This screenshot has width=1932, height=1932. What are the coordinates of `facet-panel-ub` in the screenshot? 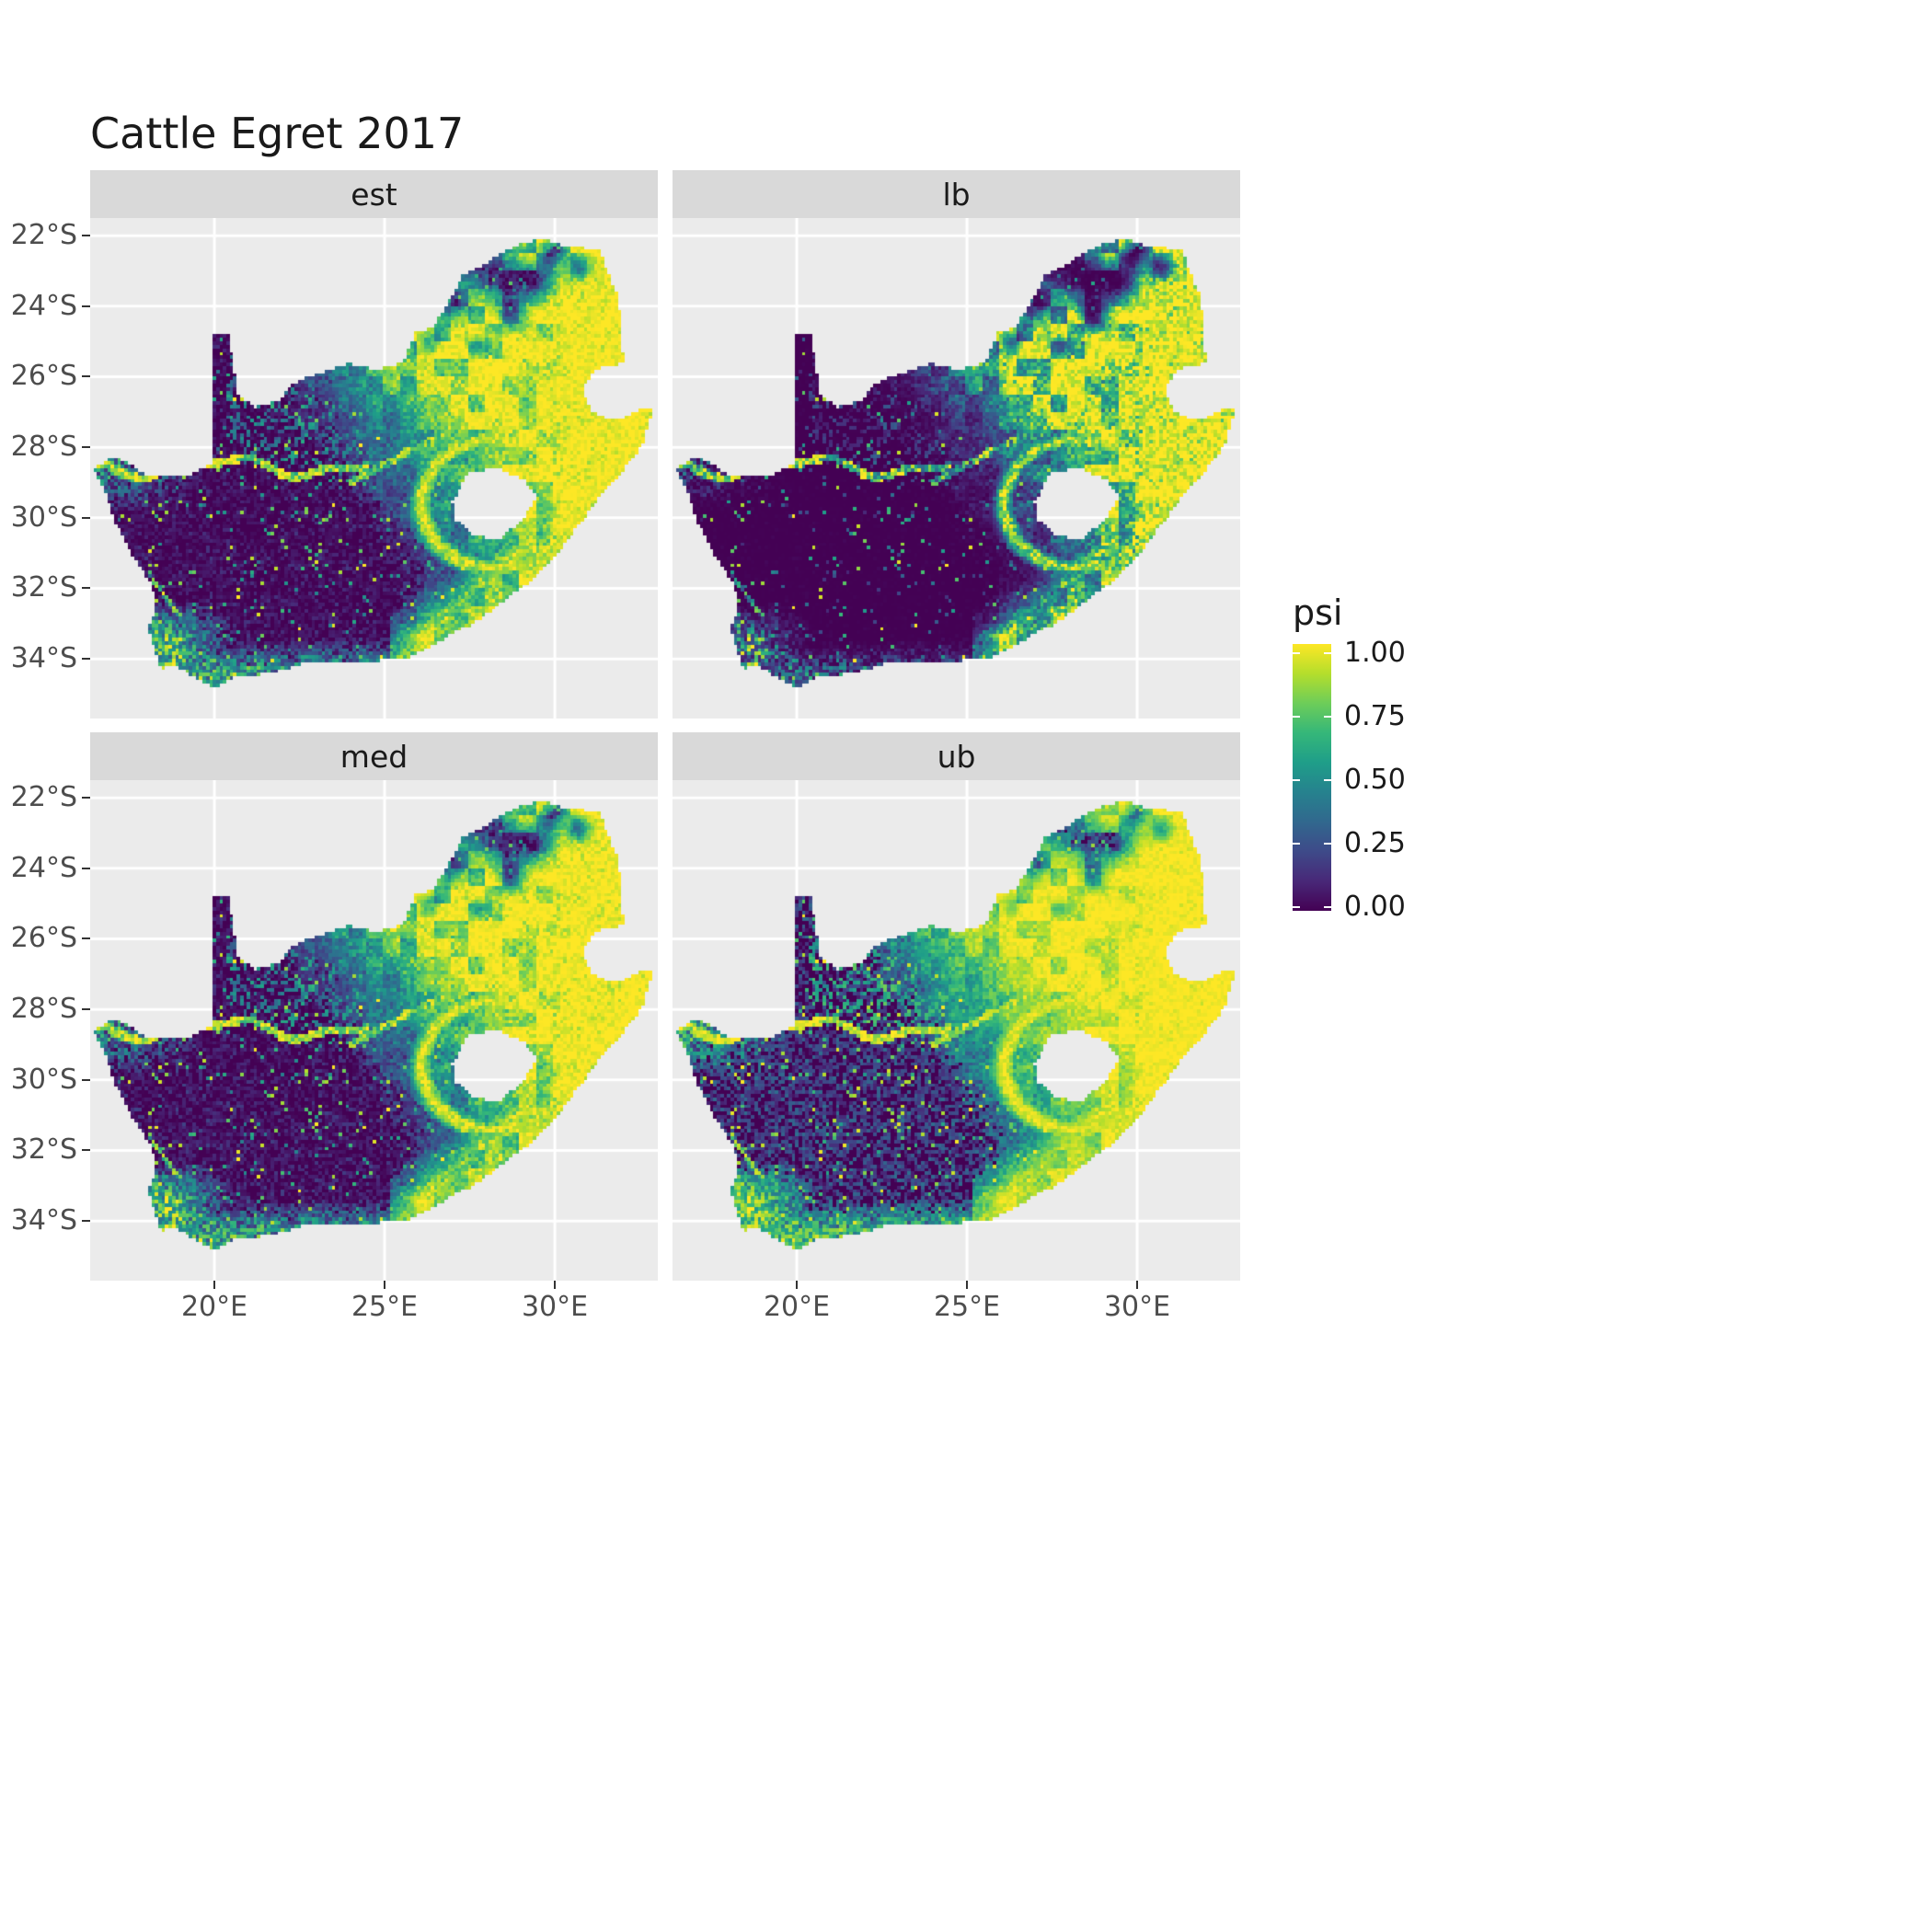 It's located at (956, 1030).